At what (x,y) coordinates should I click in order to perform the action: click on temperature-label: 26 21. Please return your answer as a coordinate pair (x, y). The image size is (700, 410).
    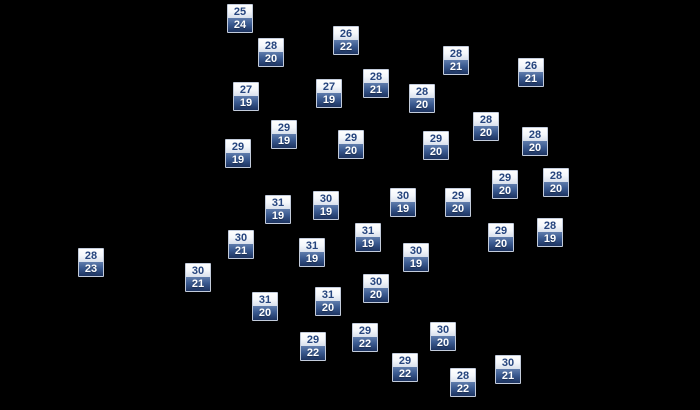
    Looking at the image, I should click on (531, 72).